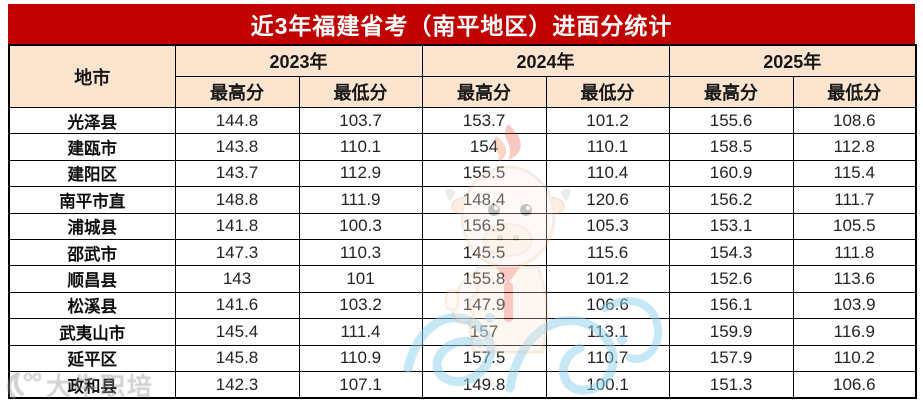 This screenshot has width=923, height=405. What do you see at coordinates (92, 305) in the screenshot?
I see `city-cell: 松溪县` at bounding box center [92, 305].